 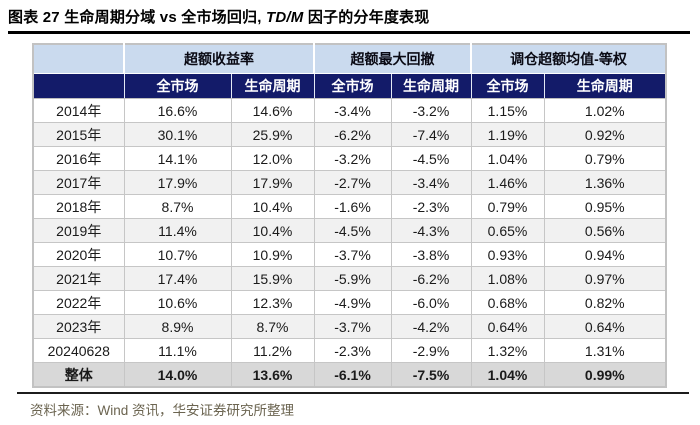 I want to click on year-cell: 2015年, so click(x=78, y=134).